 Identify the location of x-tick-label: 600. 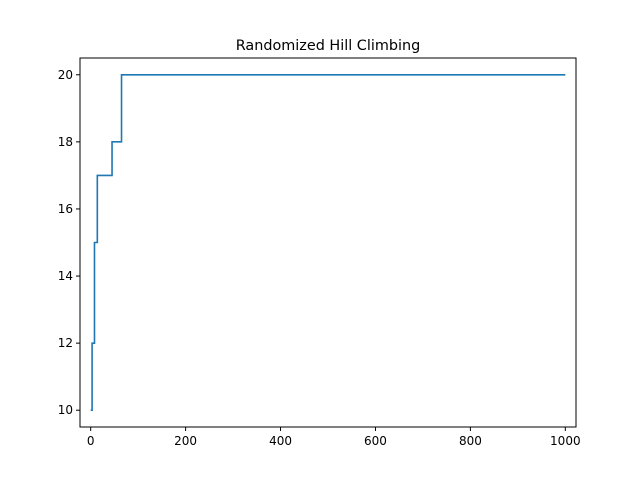
(375, 441).